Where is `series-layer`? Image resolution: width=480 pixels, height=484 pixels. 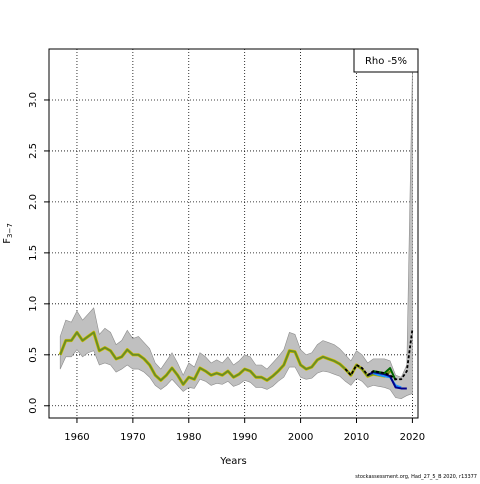
series-layer is located at coordinates (236, 359).